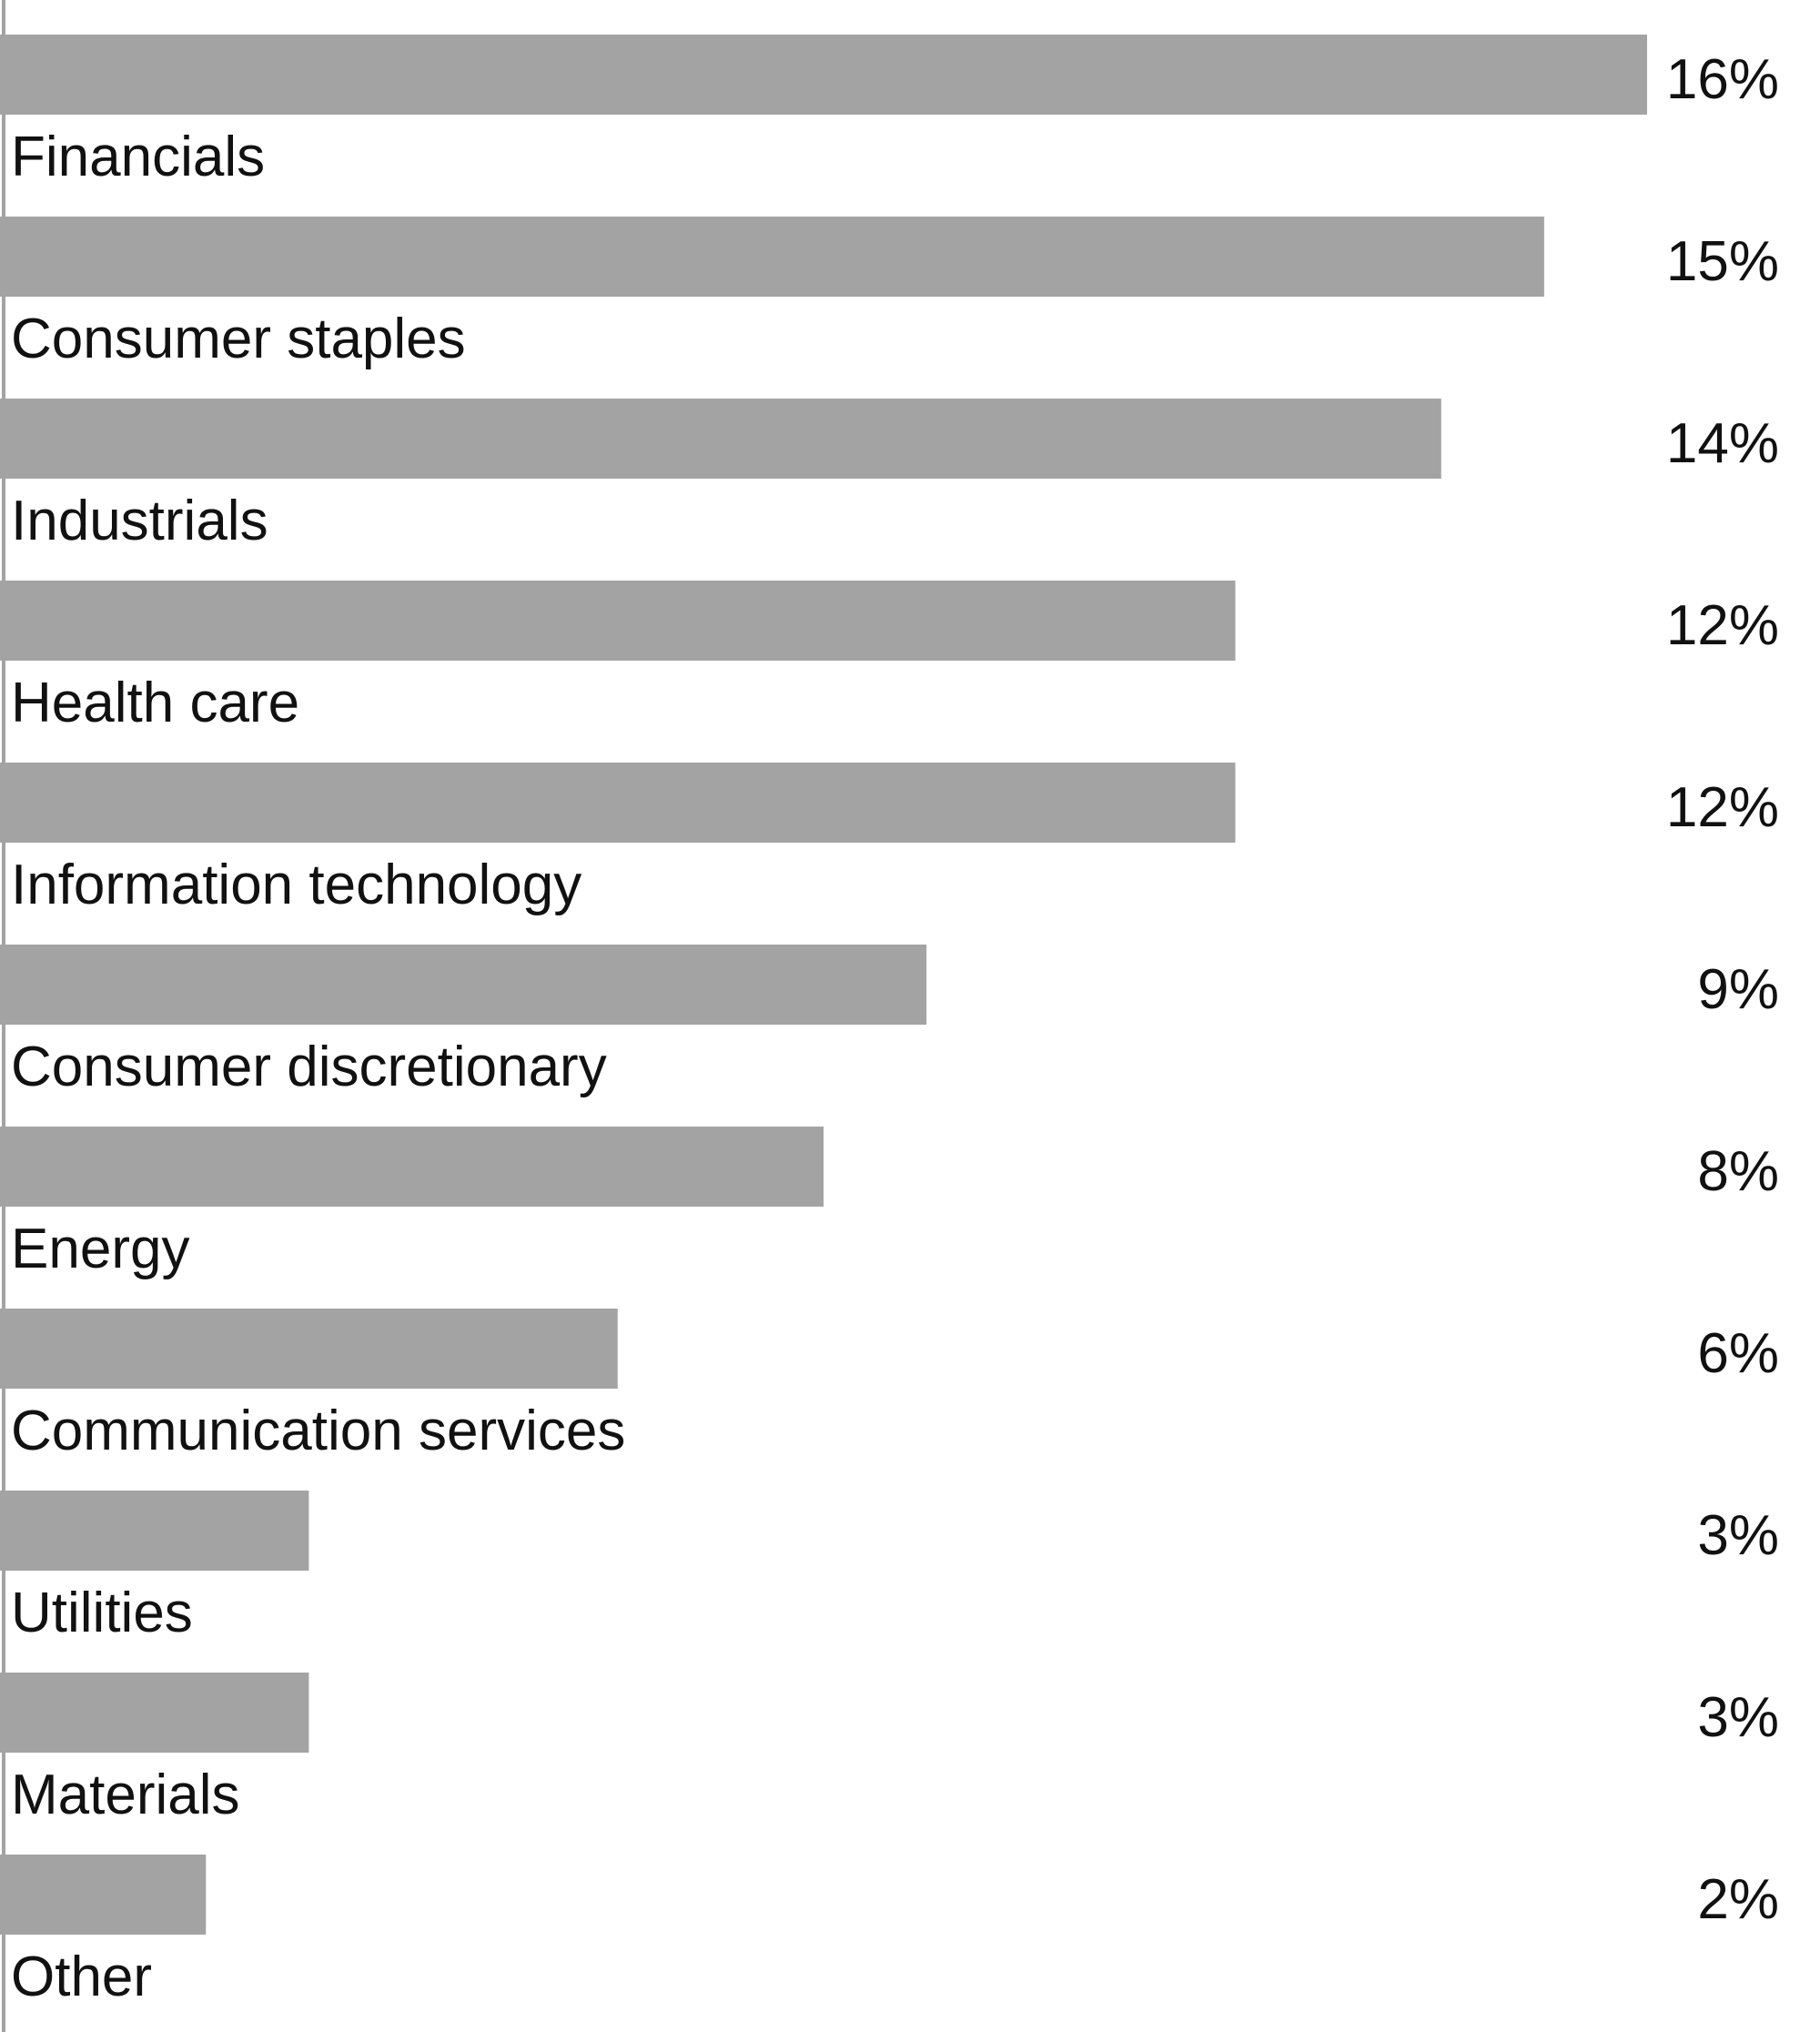 This screenshot has height=2032, width=1820. Describe the element at coordinates (81, 1977) in the screenshot. I see `category-label-10: Other` at that location.